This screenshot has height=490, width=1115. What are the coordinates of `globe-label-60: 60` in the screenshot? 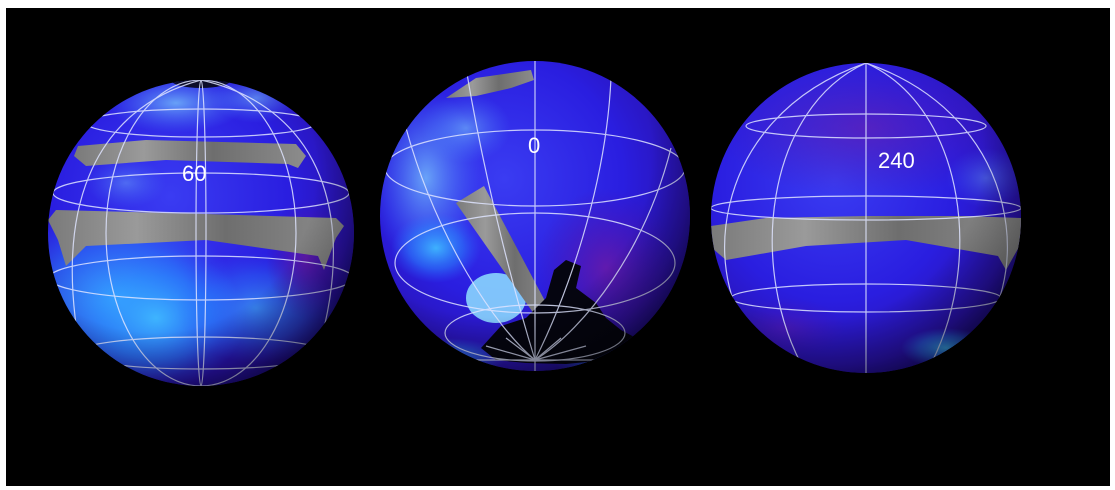 It's located at (194, 173).